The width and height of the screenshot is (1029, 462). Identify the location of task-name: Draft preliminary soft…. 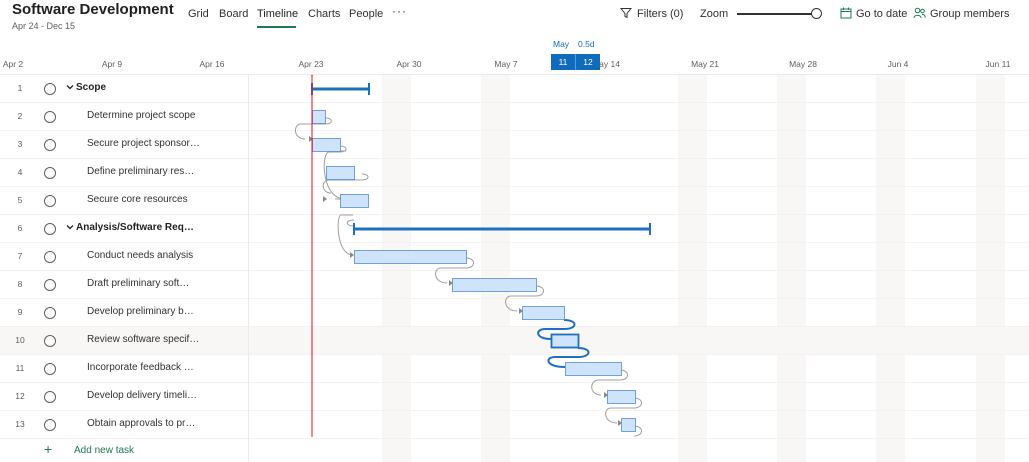
(138, 283).